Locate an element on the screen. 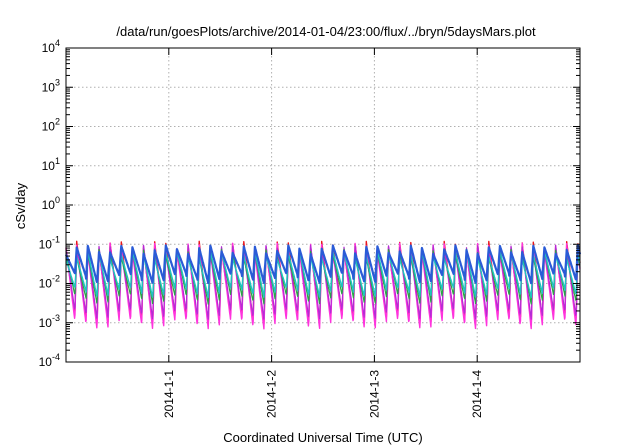  y-tick-label: 10⁻¹ is located at coordinates (49, 242).